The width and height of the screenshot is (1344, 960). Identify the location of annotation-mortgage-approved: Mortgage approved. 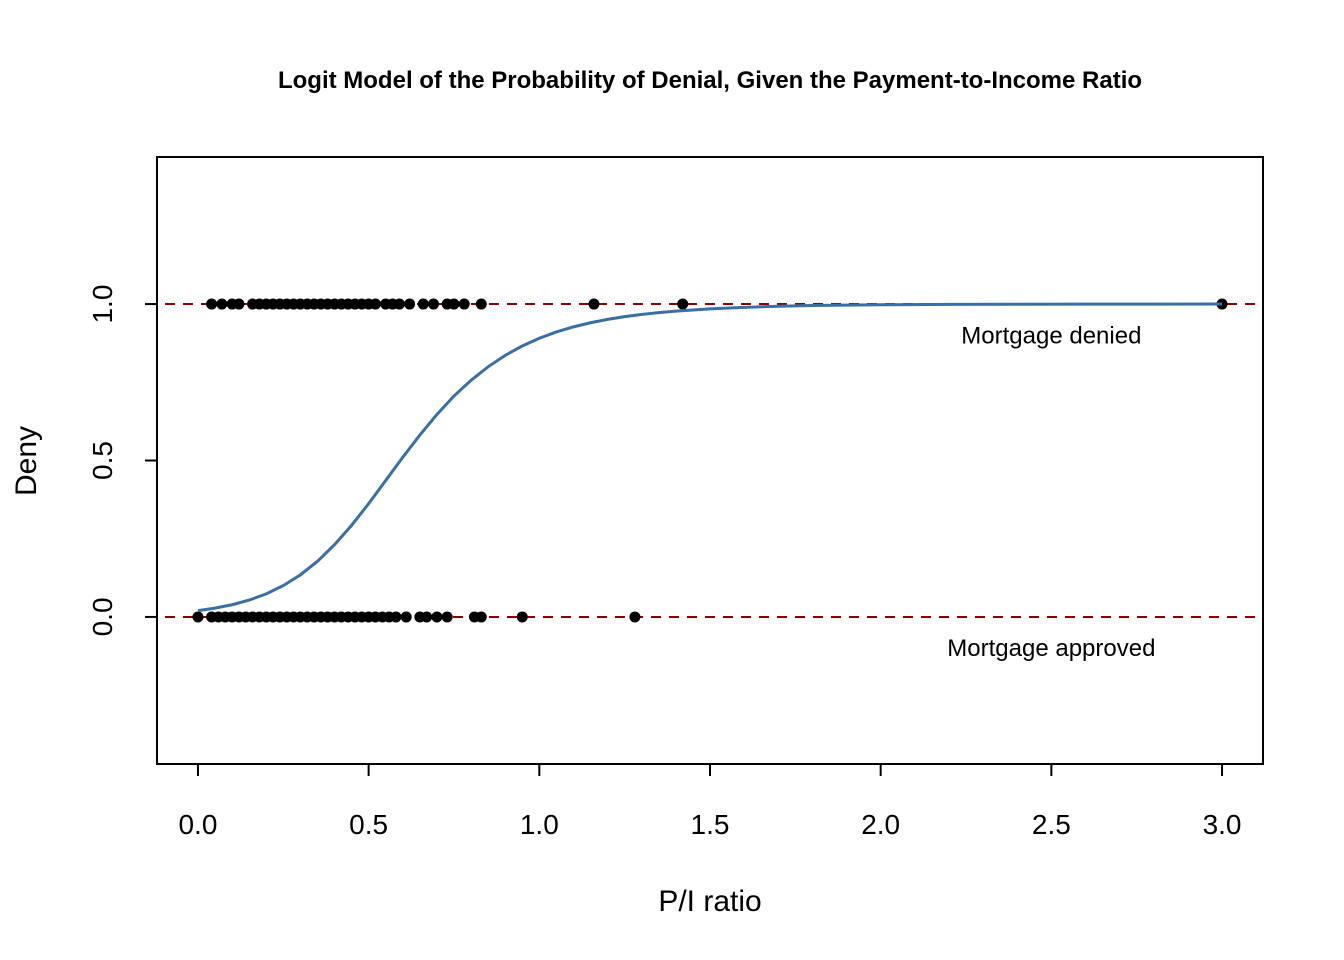
(1051, 648).